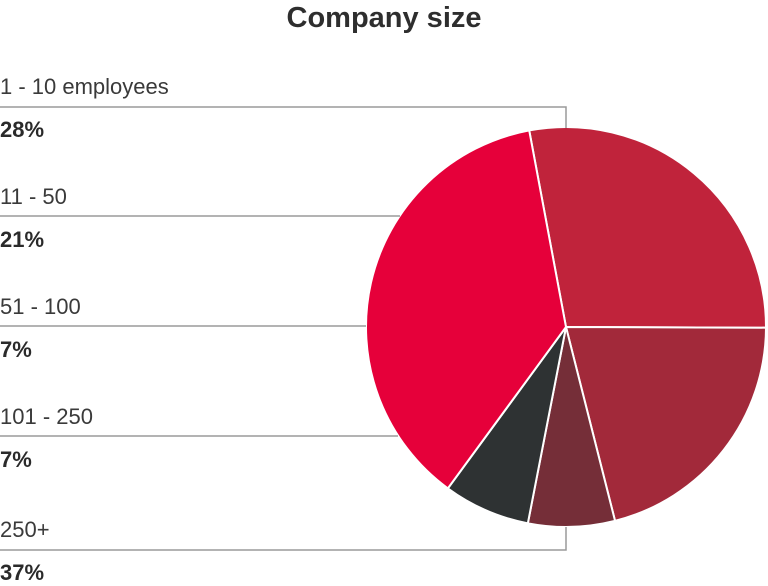 Image resolution: width=768 pixels, height=586 pixels. I want to click on legend-label-250-plus: 250+, so click(25, 529).